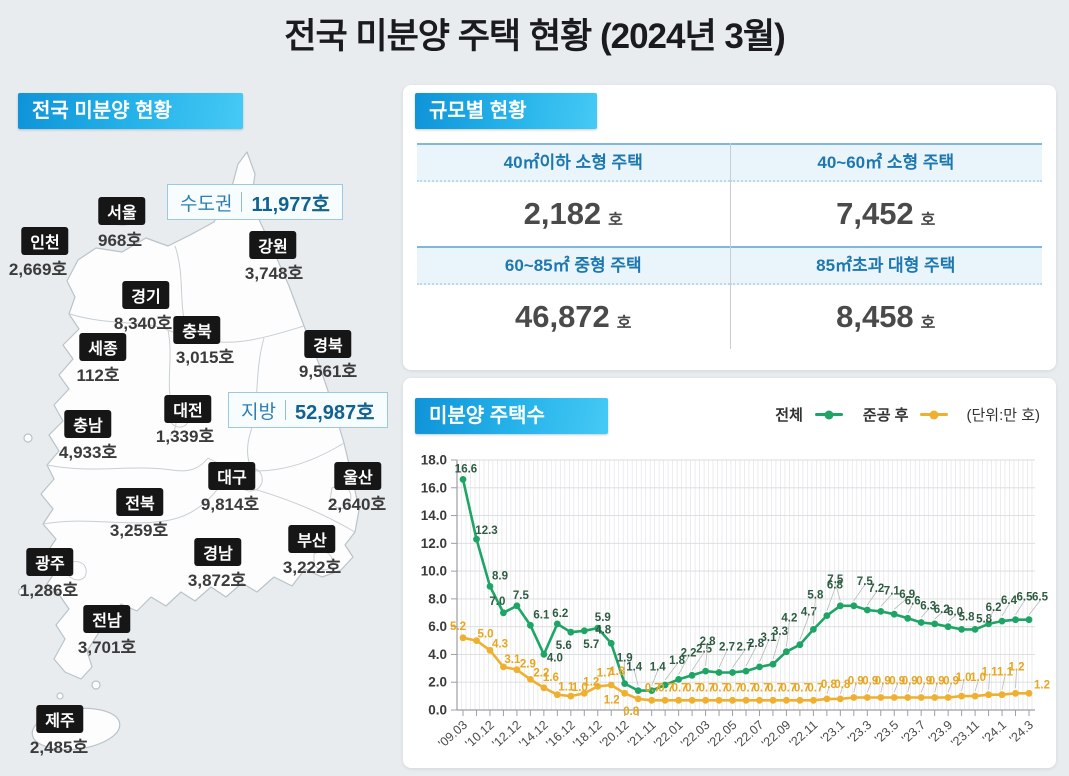 The width and height of the screenshot is (1069, 776). Describe the element at coordinates (528, 665) in the screenshot. I see `svg-text: 2.9` at that location.